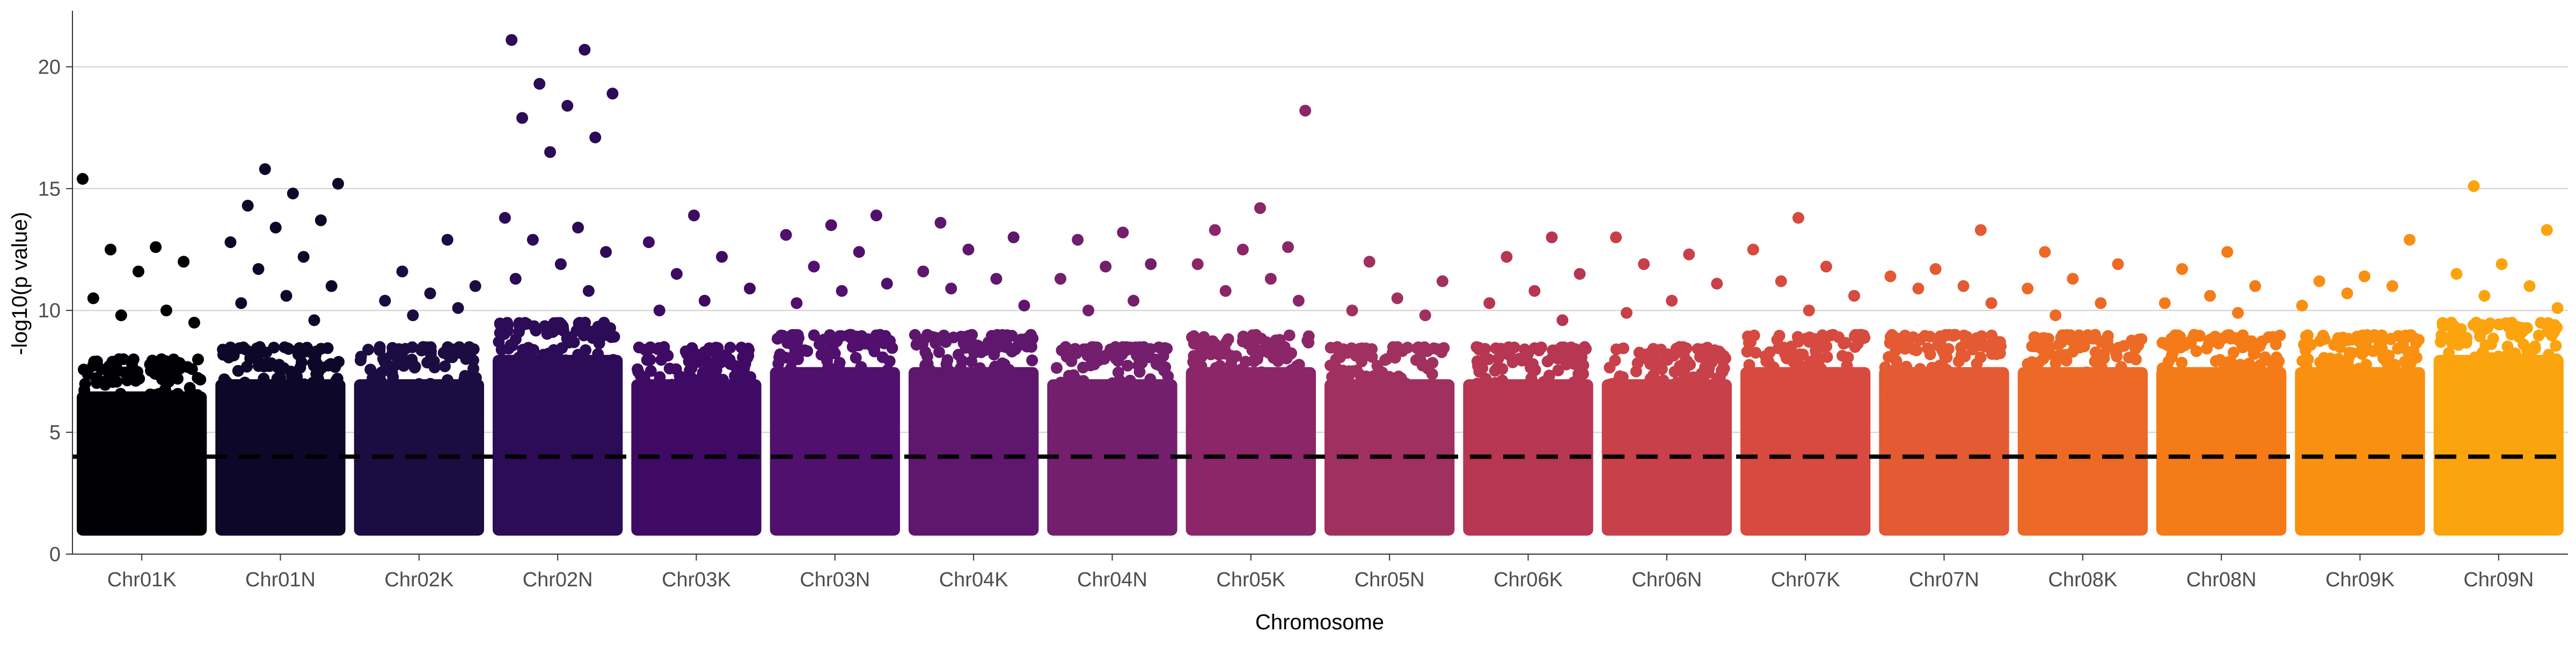 The image size is (2576, 647). Describe the element at coordinates (49, 311) in the screenshot. I see `y-tick-label: 10` at that location.